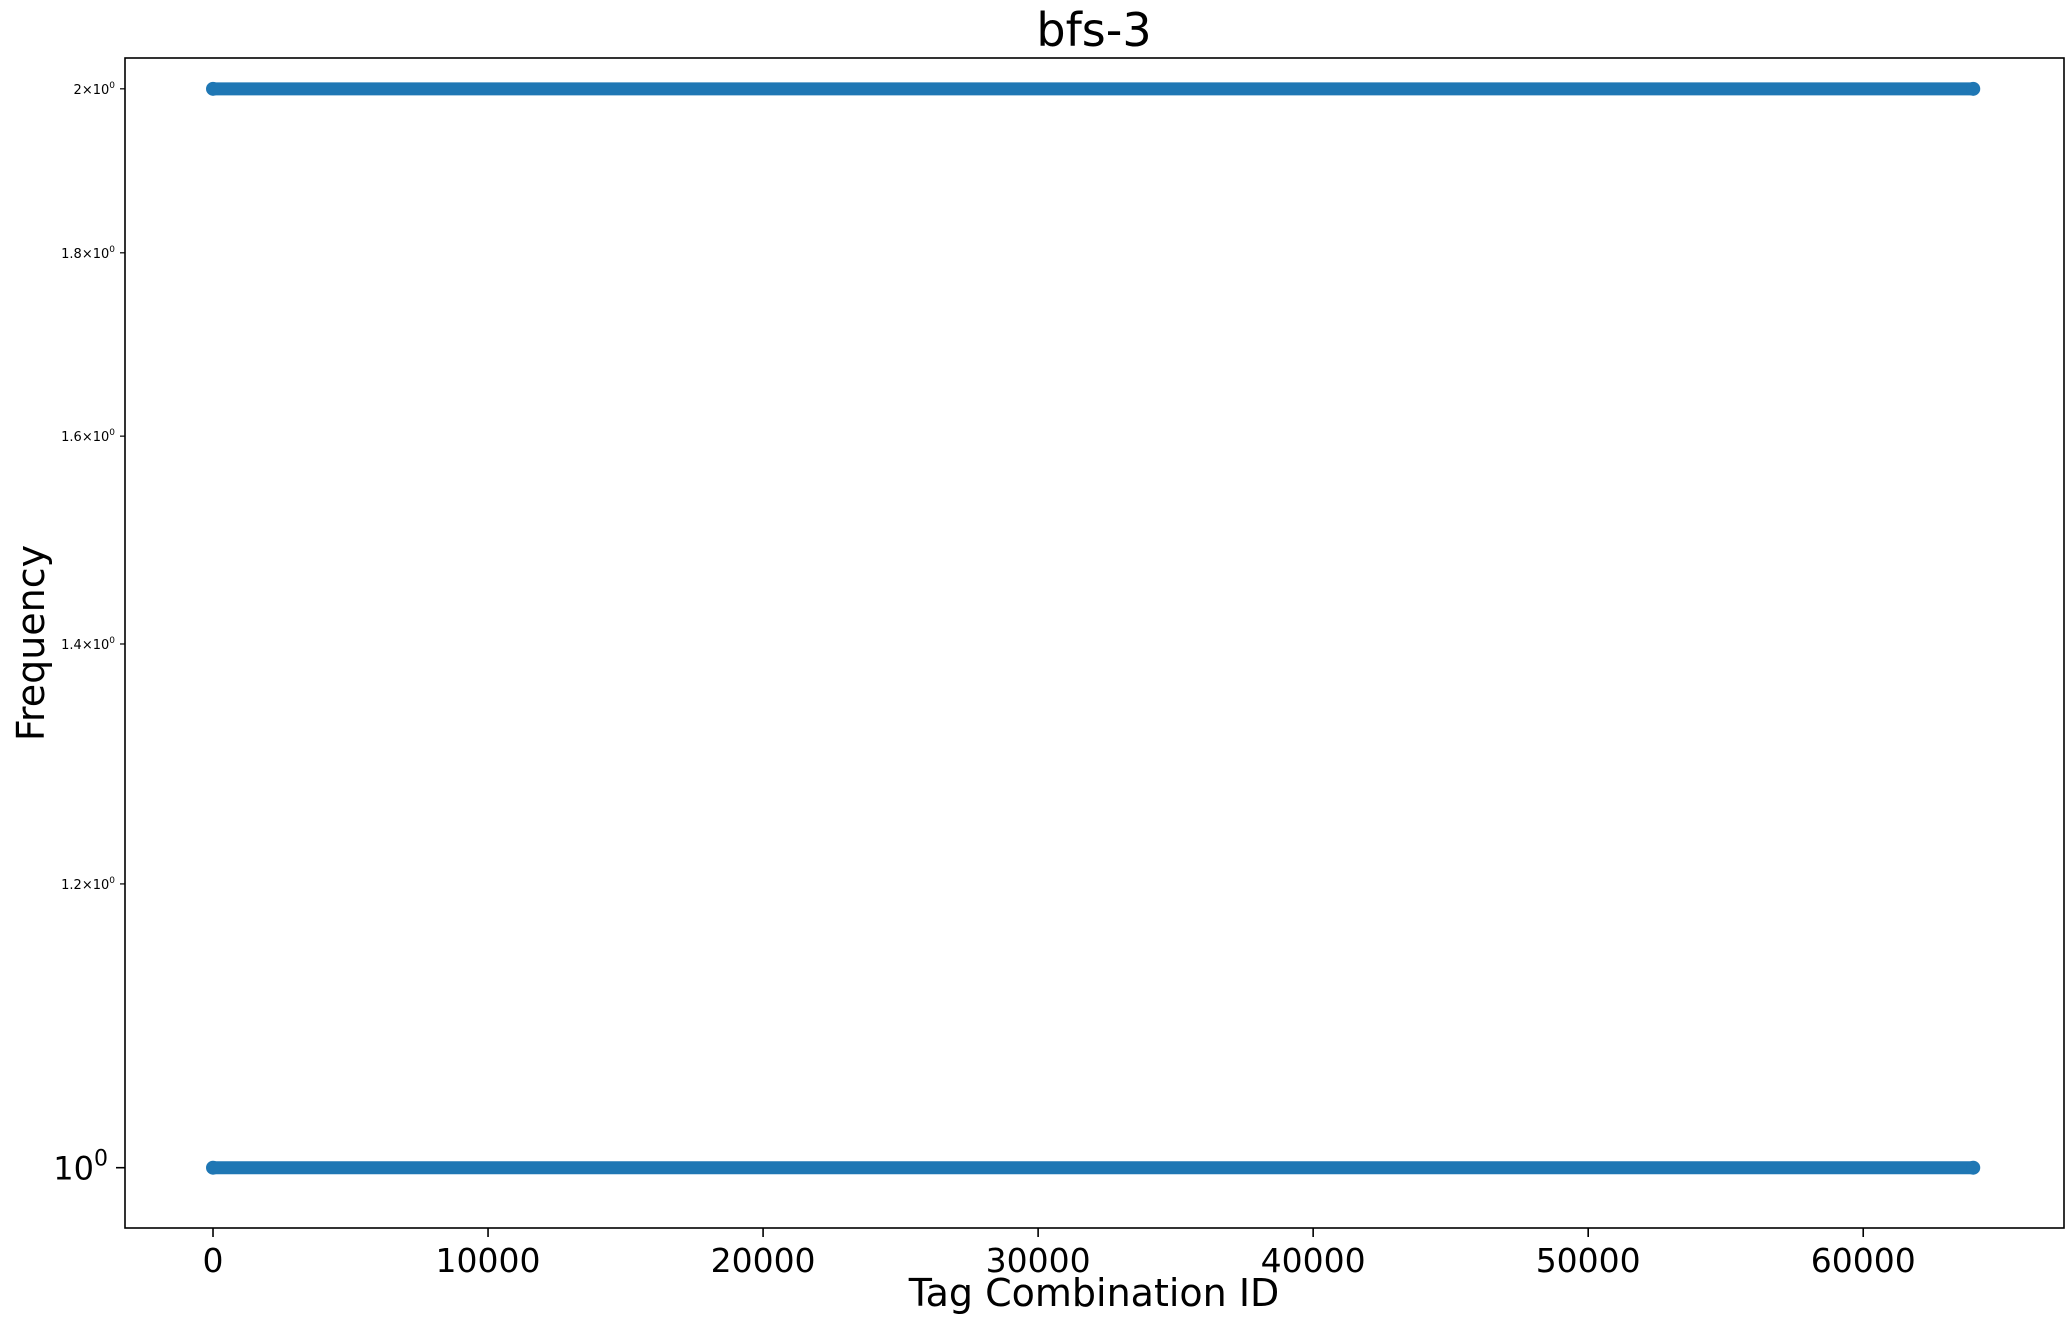  Describe the element at coordinates (1588, 1260) in the screenshot. I see `x-tick-label: 50000` at that location.